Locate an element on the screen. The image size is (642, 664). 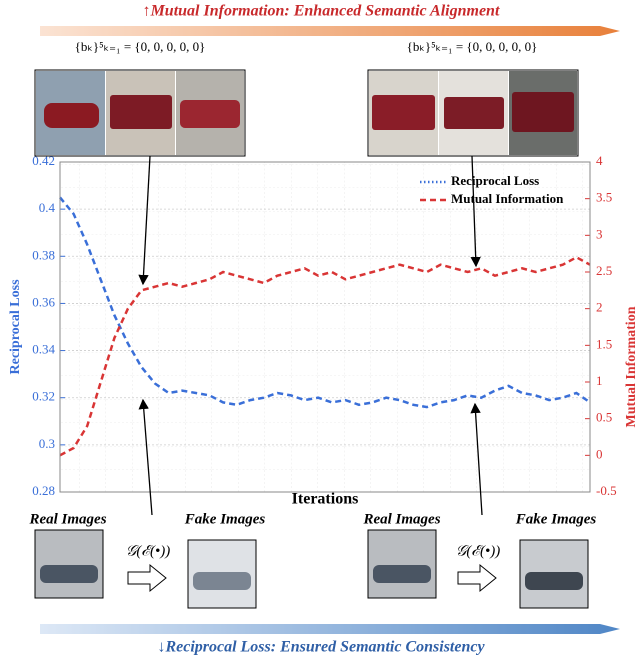
bottom-arrow is located at coordinates (330, 629).